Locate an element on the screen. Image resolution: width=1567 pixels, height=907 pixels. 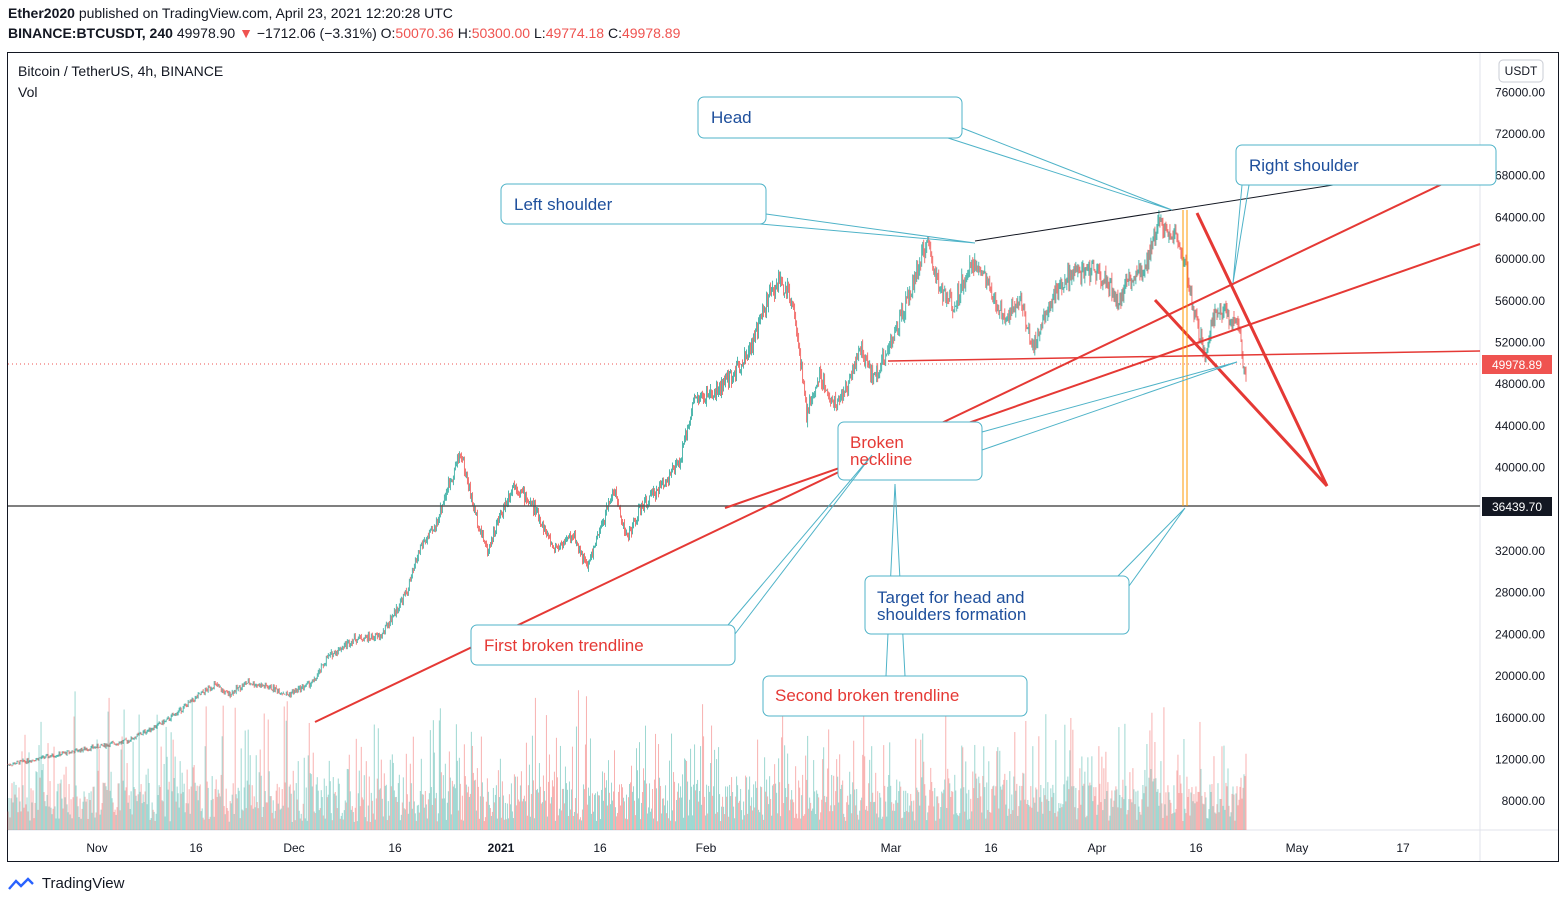
target-callout-pointer is located at coordinates (1151, 547).